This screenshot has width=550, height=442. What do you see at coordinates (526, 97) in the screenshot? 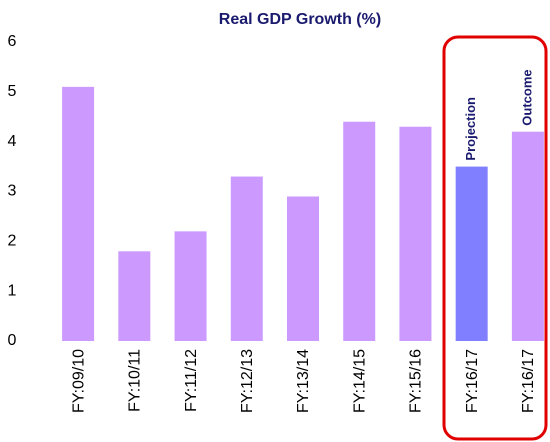
I see `annotation: Outcome` at bounding box center [526, 97].